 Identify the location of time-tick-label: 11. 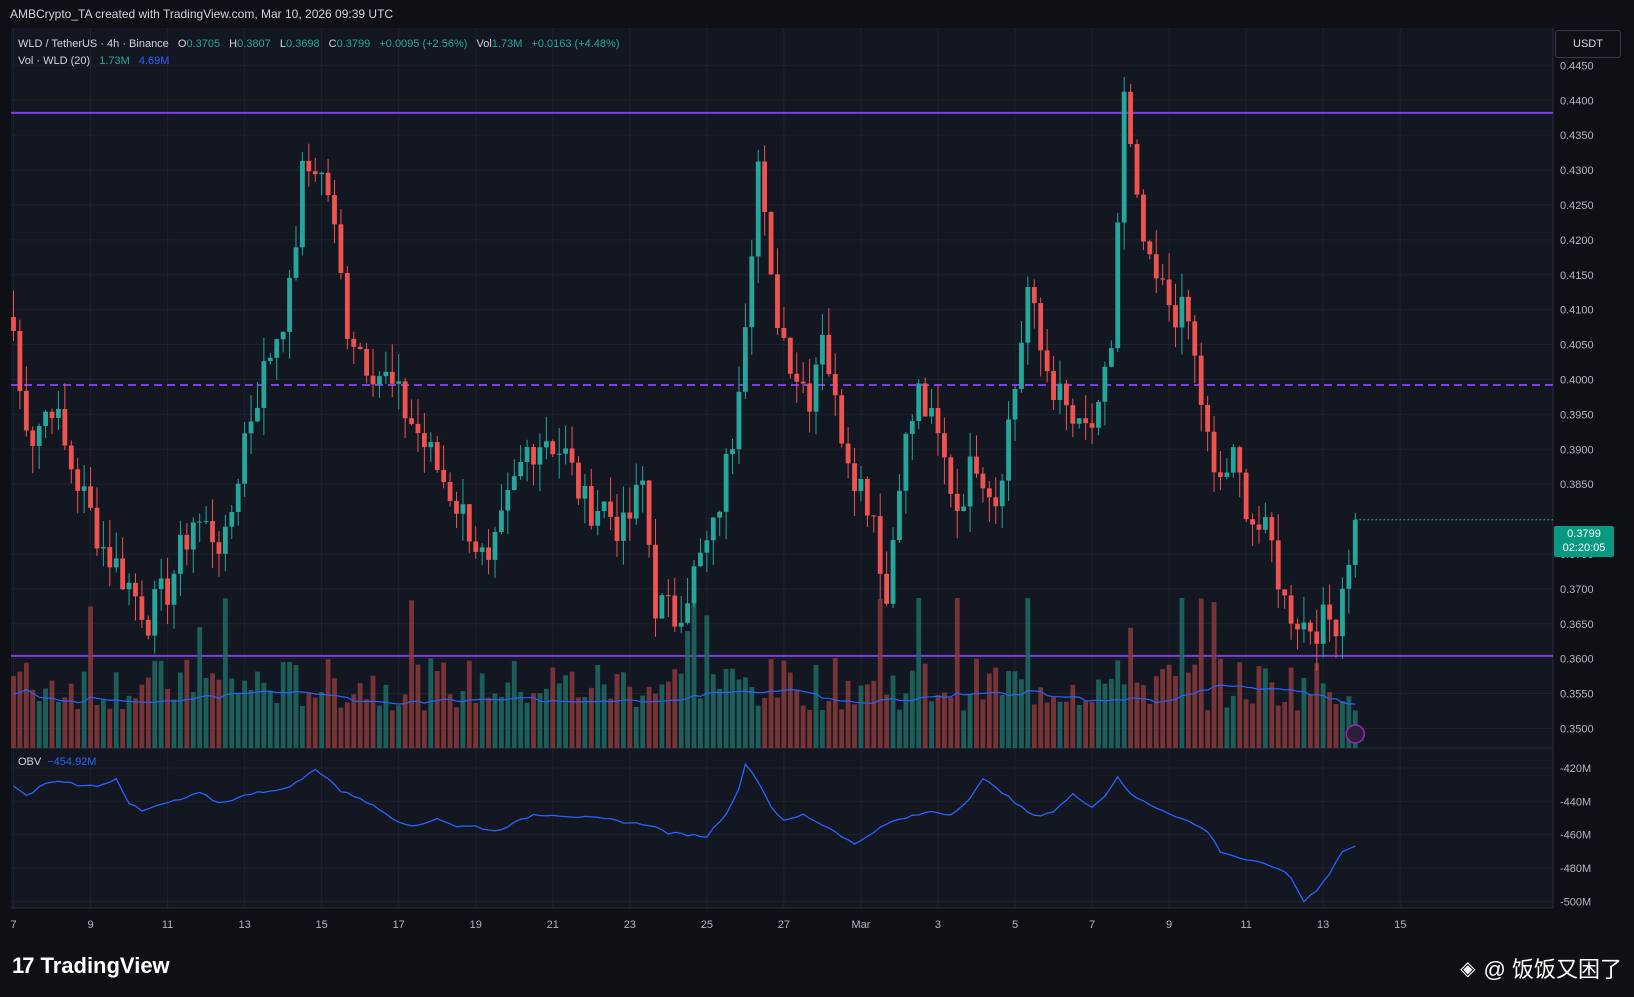
(1245, 925).